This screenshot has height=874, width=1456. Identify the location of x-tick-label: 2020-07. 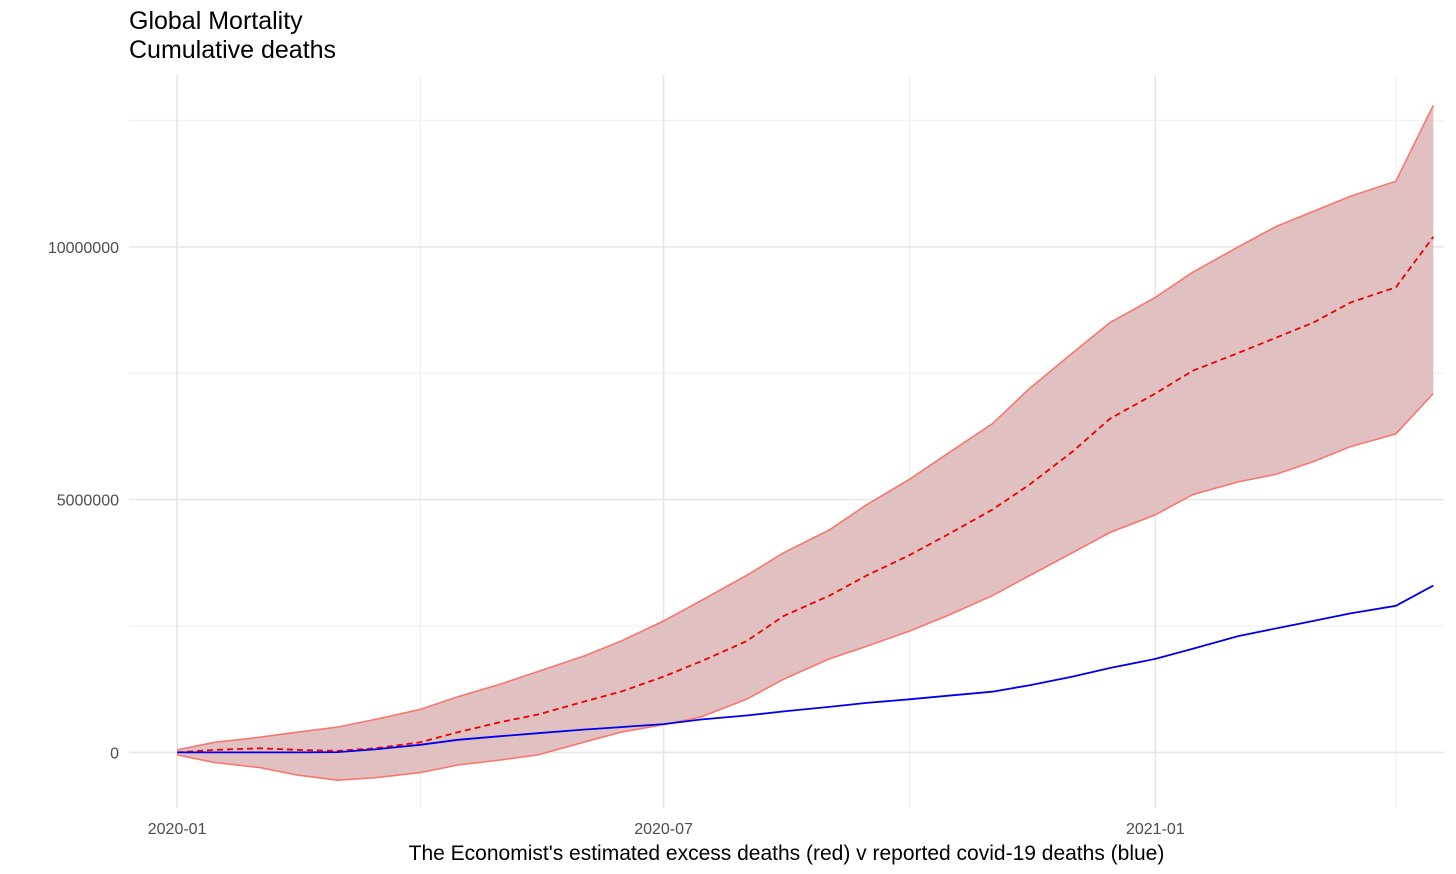
(663, 829).